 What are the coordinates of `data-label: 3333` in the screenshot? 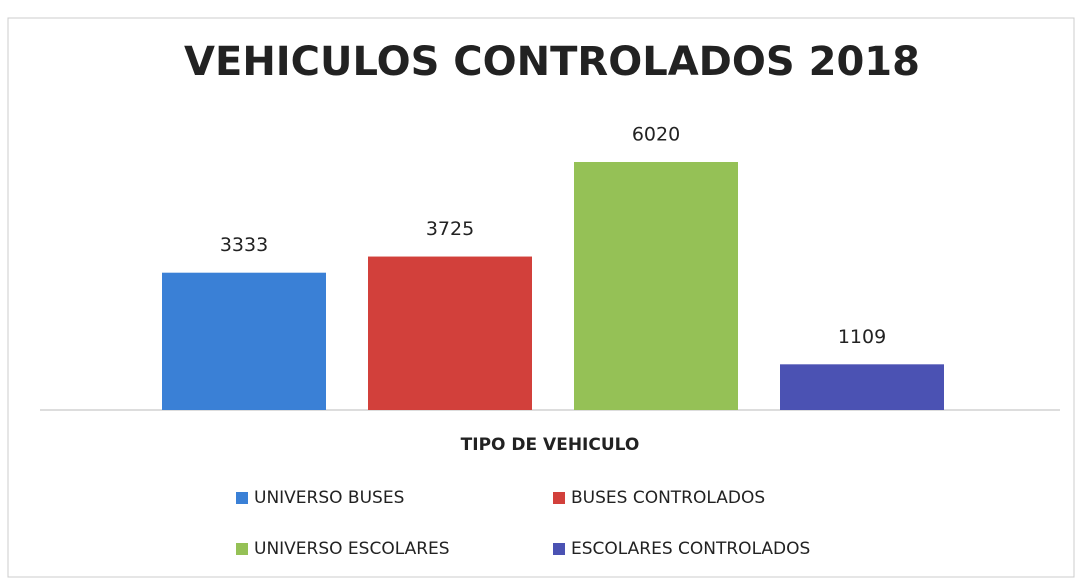 It's located at (244, 245).